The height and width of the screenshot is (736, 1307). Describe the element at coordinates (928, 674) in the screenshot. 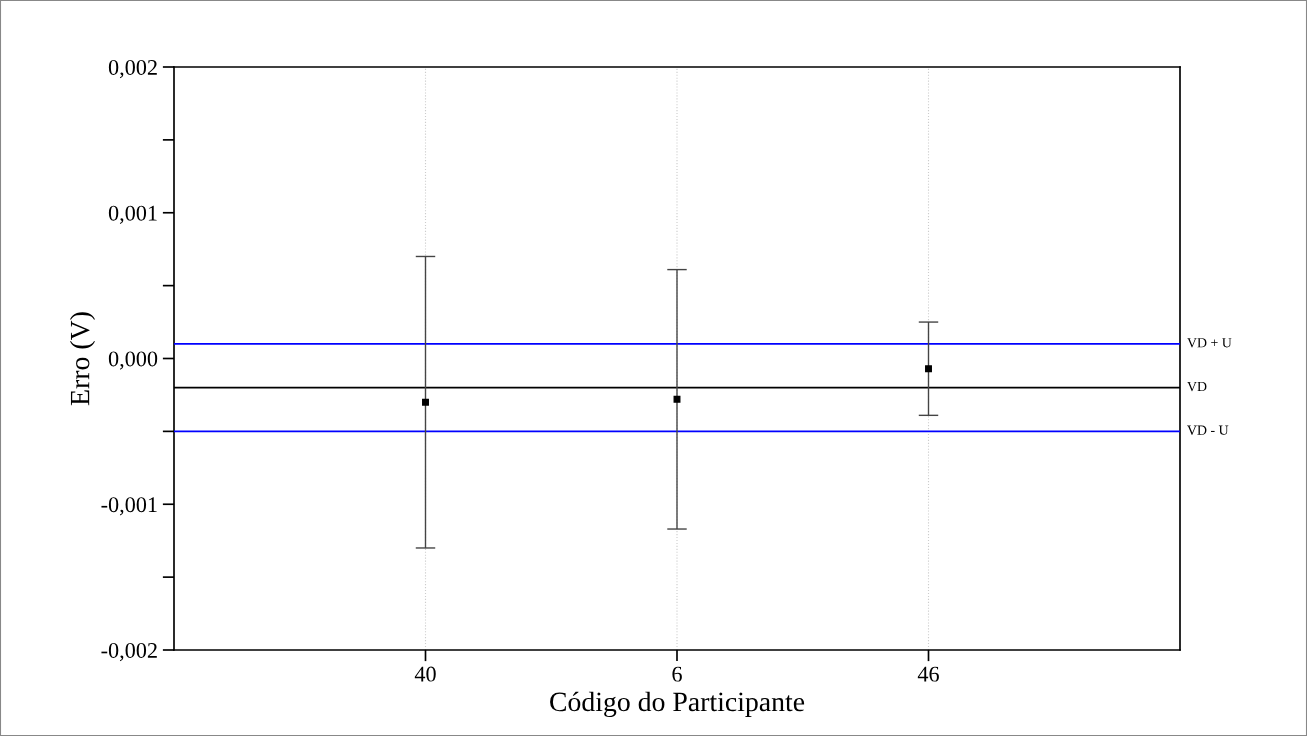

I see `x-tick-label: 46` at that location.